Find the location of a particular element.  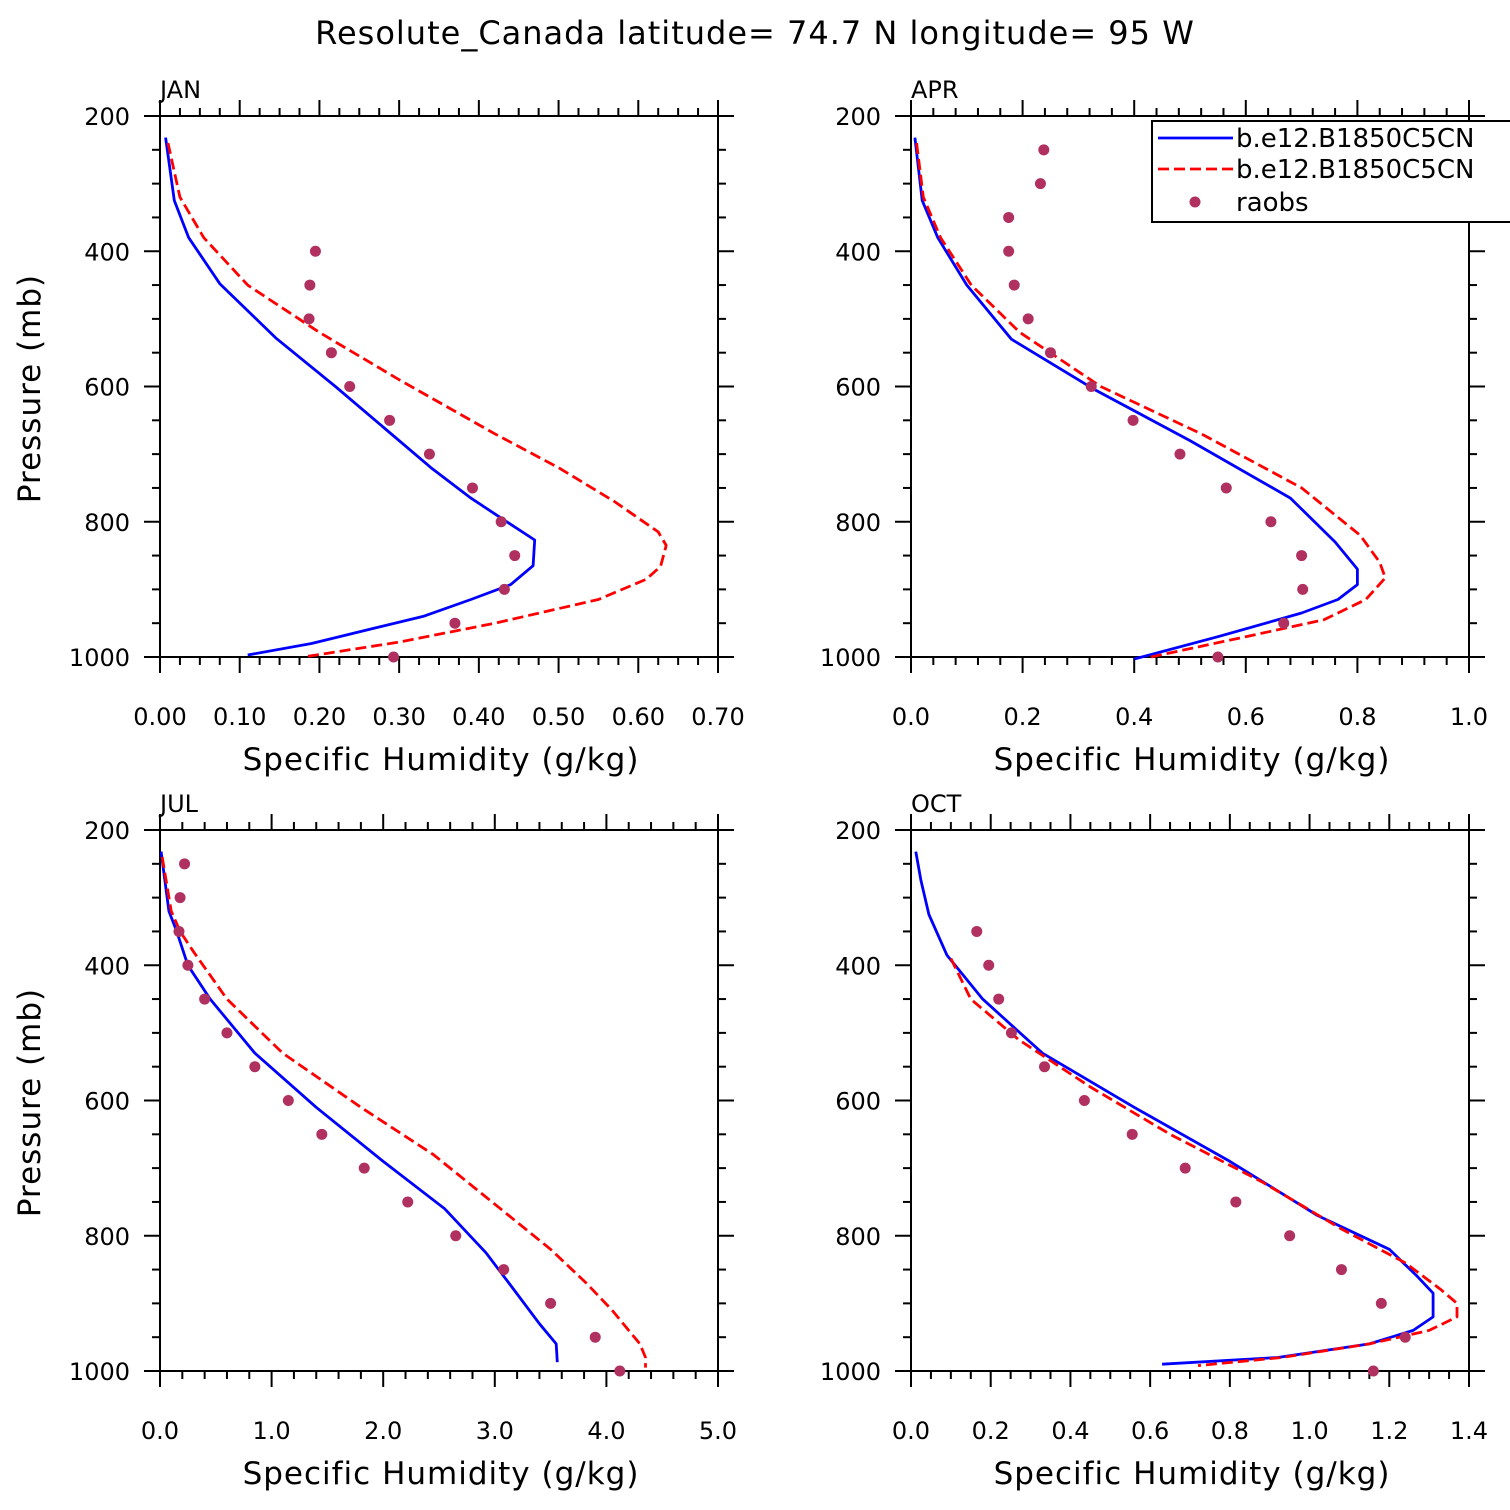

x-tick-label: 1.4 is located at coordinates (1469, 1431).